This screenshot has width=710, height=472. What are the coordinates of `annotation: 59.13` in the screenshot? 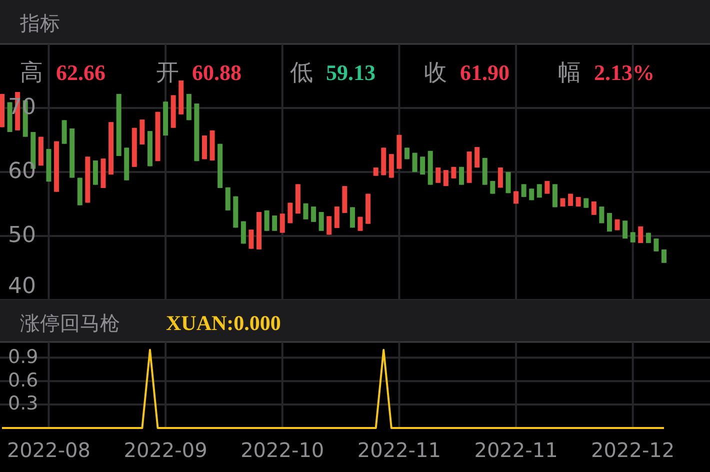 It's located at (351, 72).